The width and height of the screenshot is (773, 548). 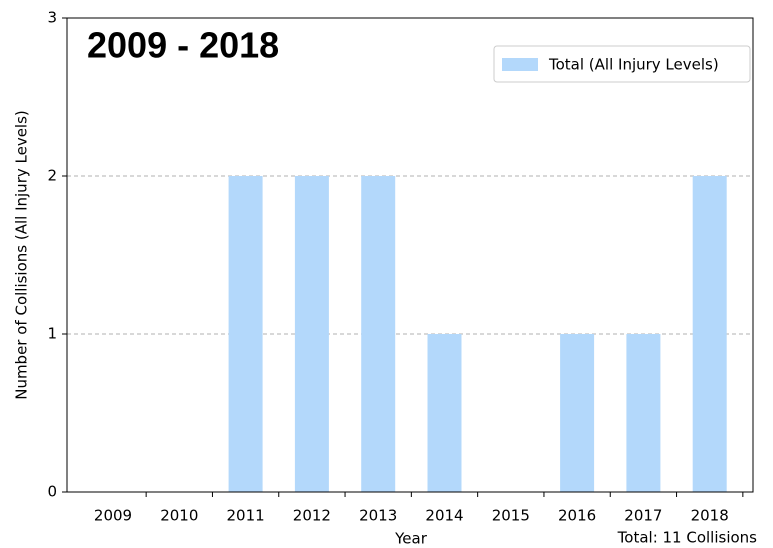 I want to click on y-axis-label: Number of Collisions (All Injury Levels), so click(x=22, y=255).